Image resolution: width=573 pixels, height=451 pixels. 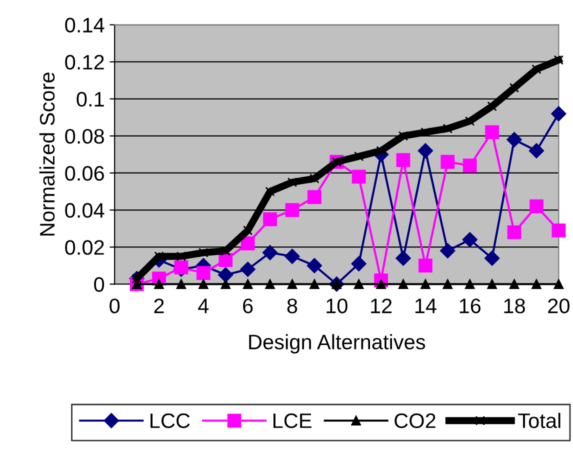 I want to click on x-tick-label: 10, so click(x=337, y=306).